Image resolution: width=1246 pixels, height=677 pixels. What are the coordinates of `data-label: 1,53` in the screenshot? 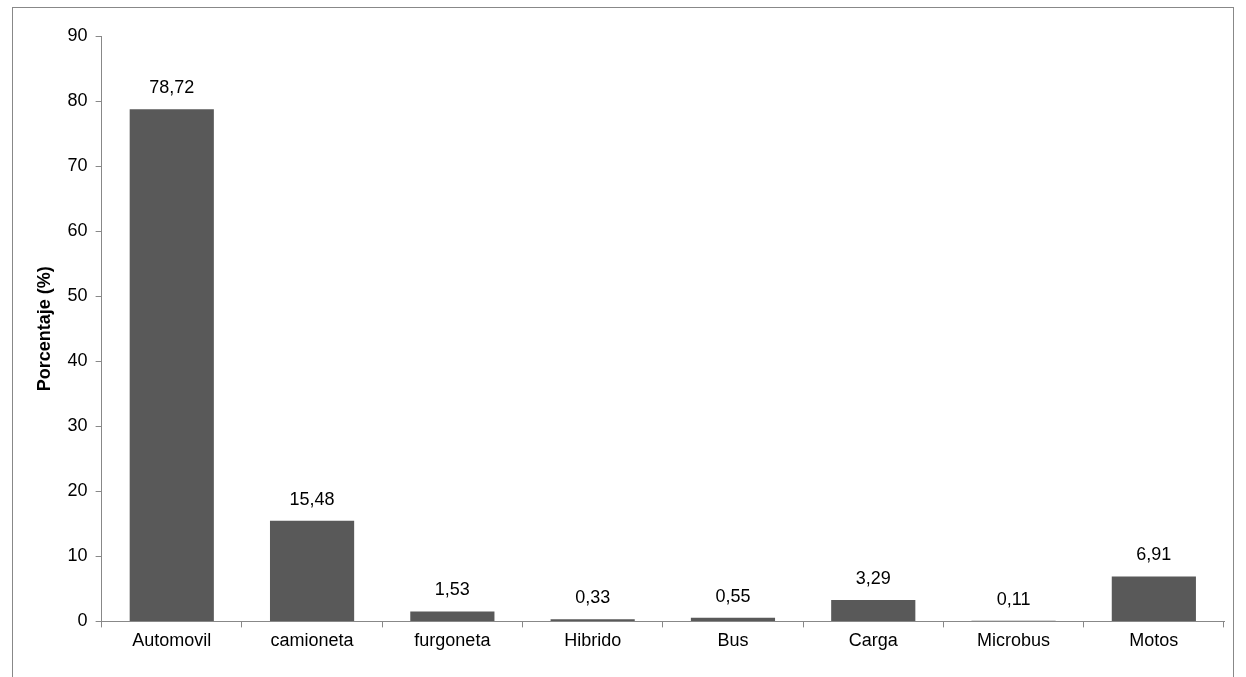 It's located at (452, 589).